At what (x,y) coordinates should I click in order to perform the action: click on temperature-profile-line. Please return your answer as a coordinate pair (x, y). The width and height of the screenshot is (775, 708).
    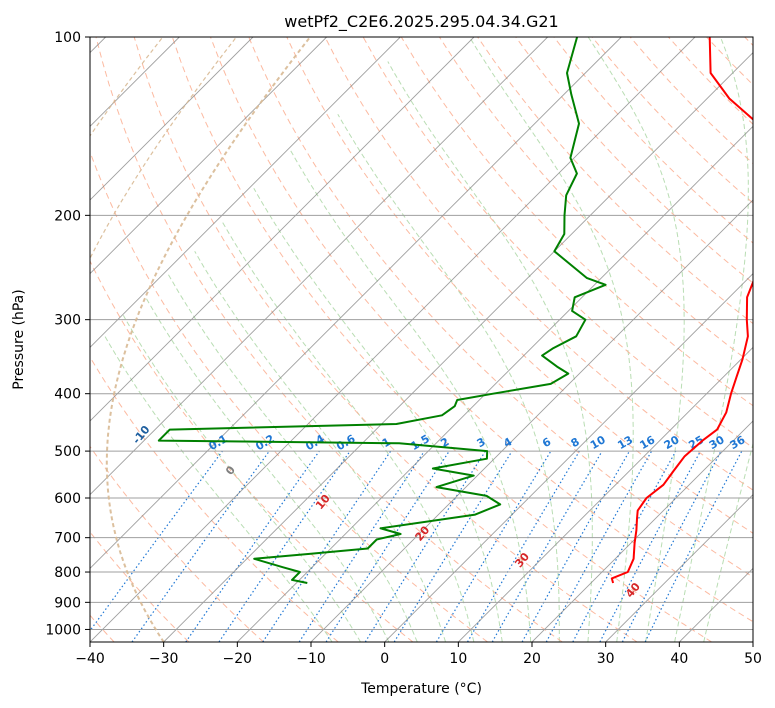
    Looking at the image, I should click on (681, 310).